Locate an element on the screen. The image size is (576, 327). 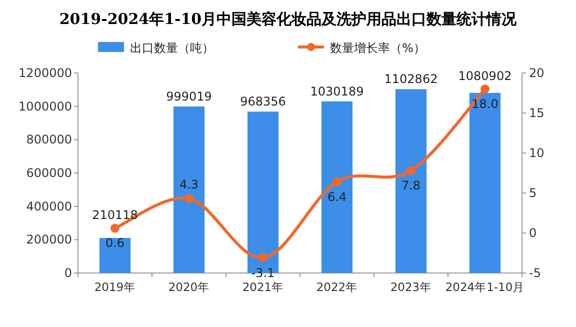
data-label: 1030189 is located at coordinates (337, 91).